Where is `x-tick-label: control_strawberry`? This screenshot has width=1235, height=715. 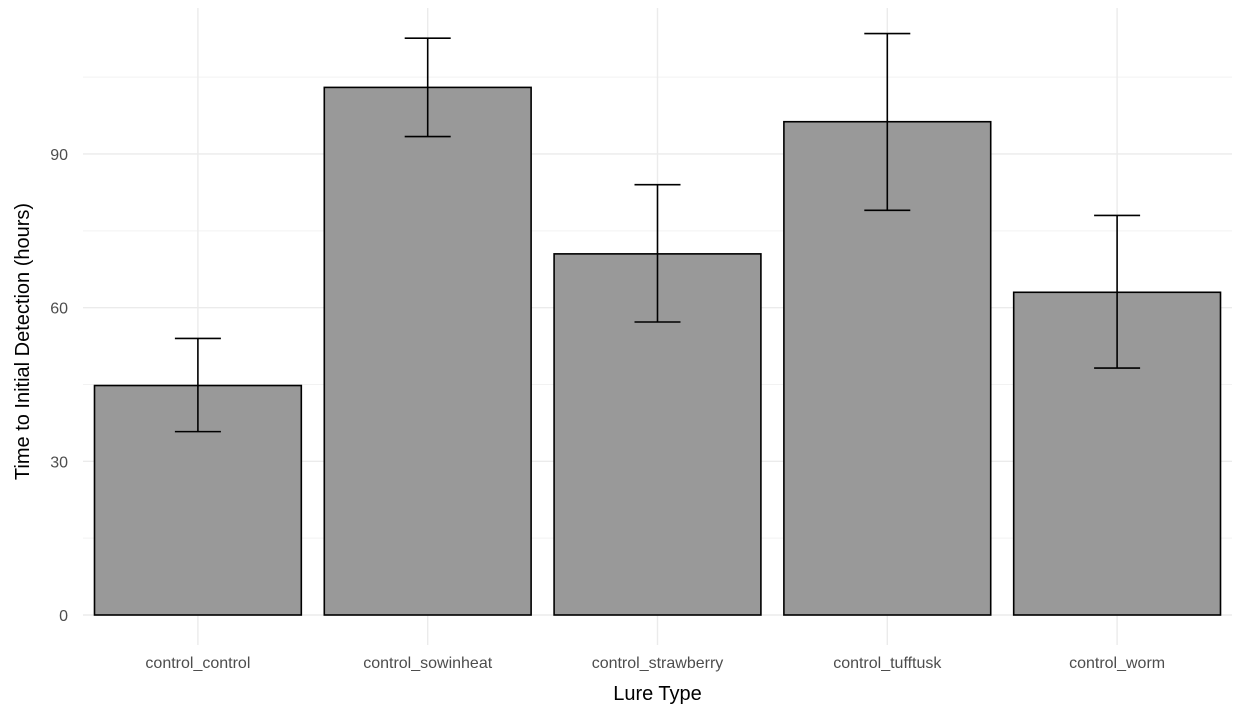 x-tick-label: control_strawberry is located at coordinates (658, 663).